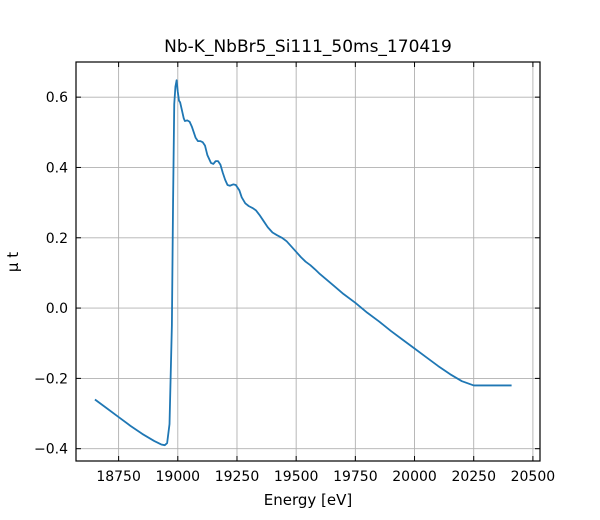 The width and height of the screenshot is (600, 520). I want to click on y-tick-label: 0.2, so click(57, 239).